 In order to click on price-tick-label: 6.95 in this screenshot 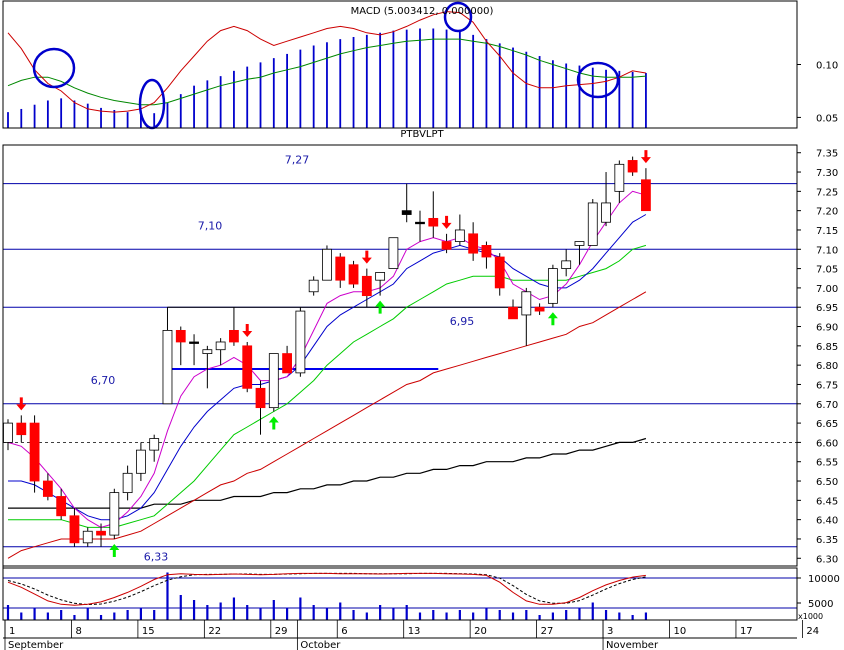, I will do `click(827, 308)`.